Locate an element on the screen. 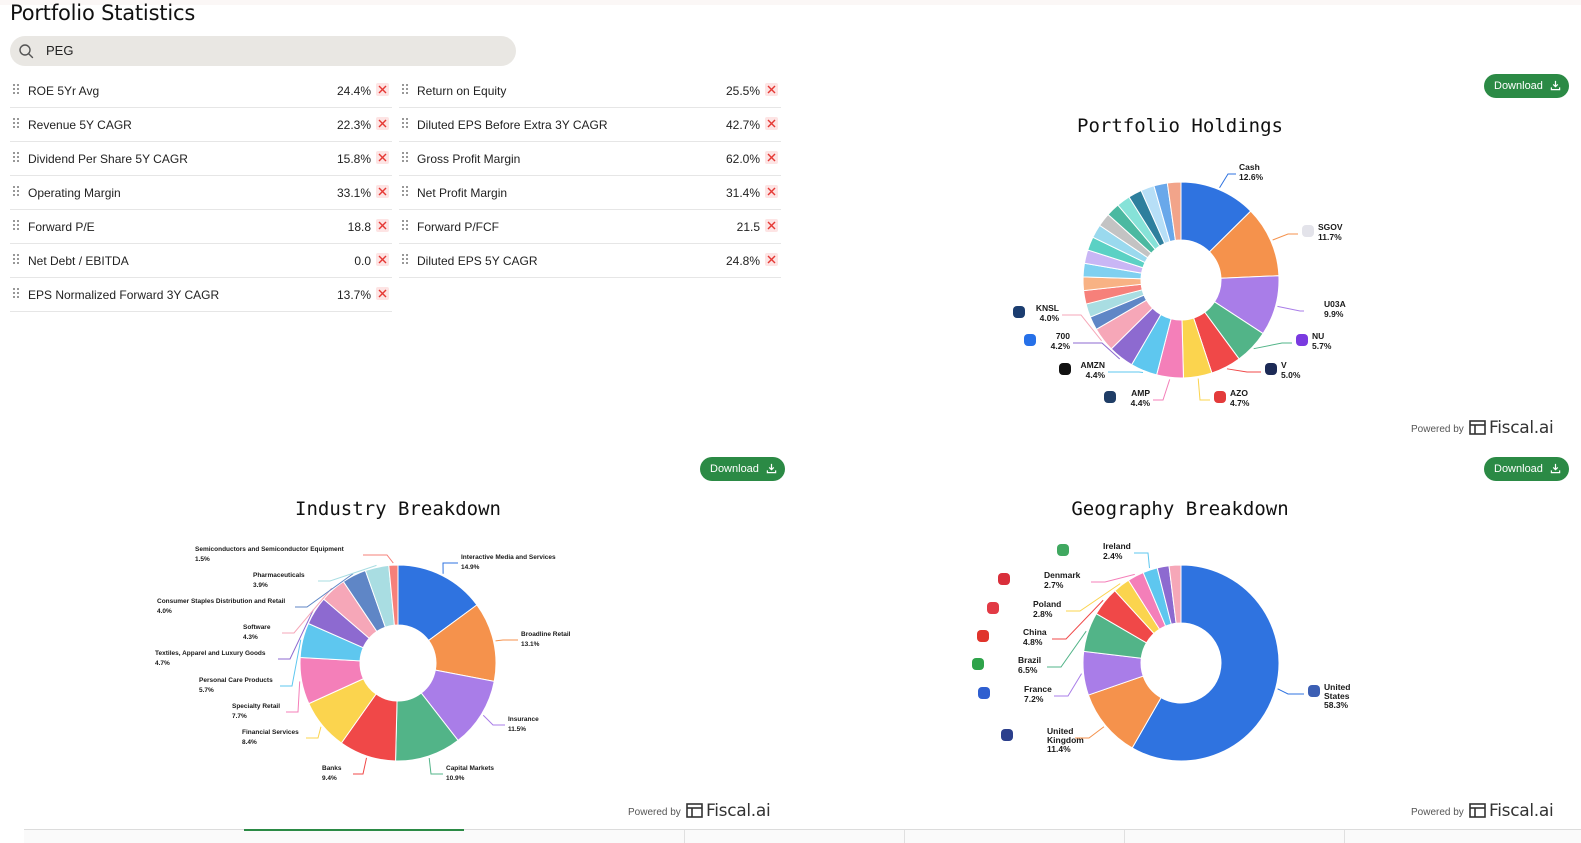 The image size is (1581, 843). slice-label: Software is located at coordinates (257, 627).